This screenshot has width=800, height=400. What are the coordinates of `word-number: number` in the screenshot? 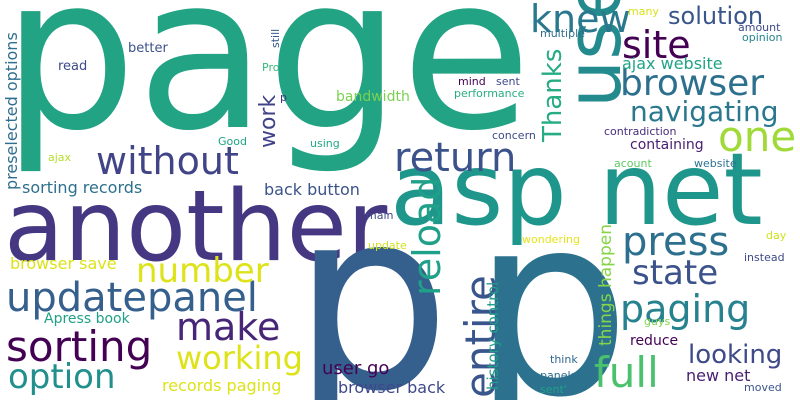 It's located at (202, 271).